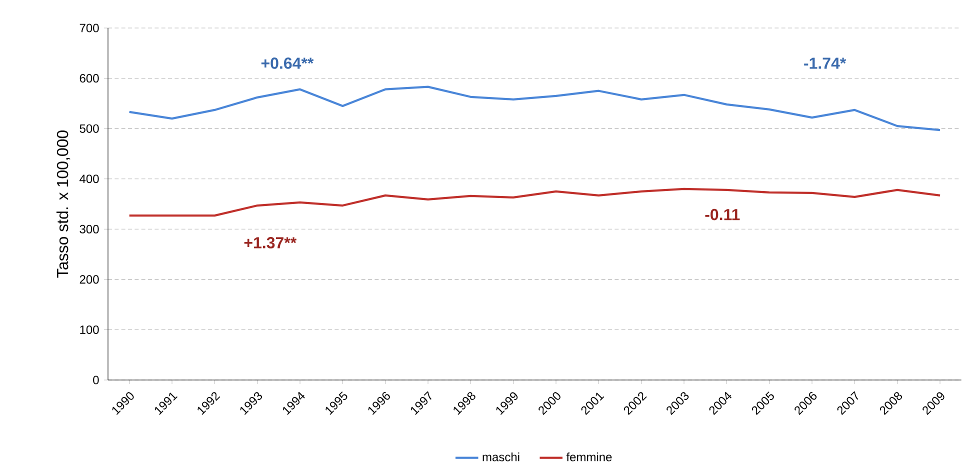 The height and width of the screenshot is (472, 968). I want to click on y-tick-label: 600, so click(89, 78).